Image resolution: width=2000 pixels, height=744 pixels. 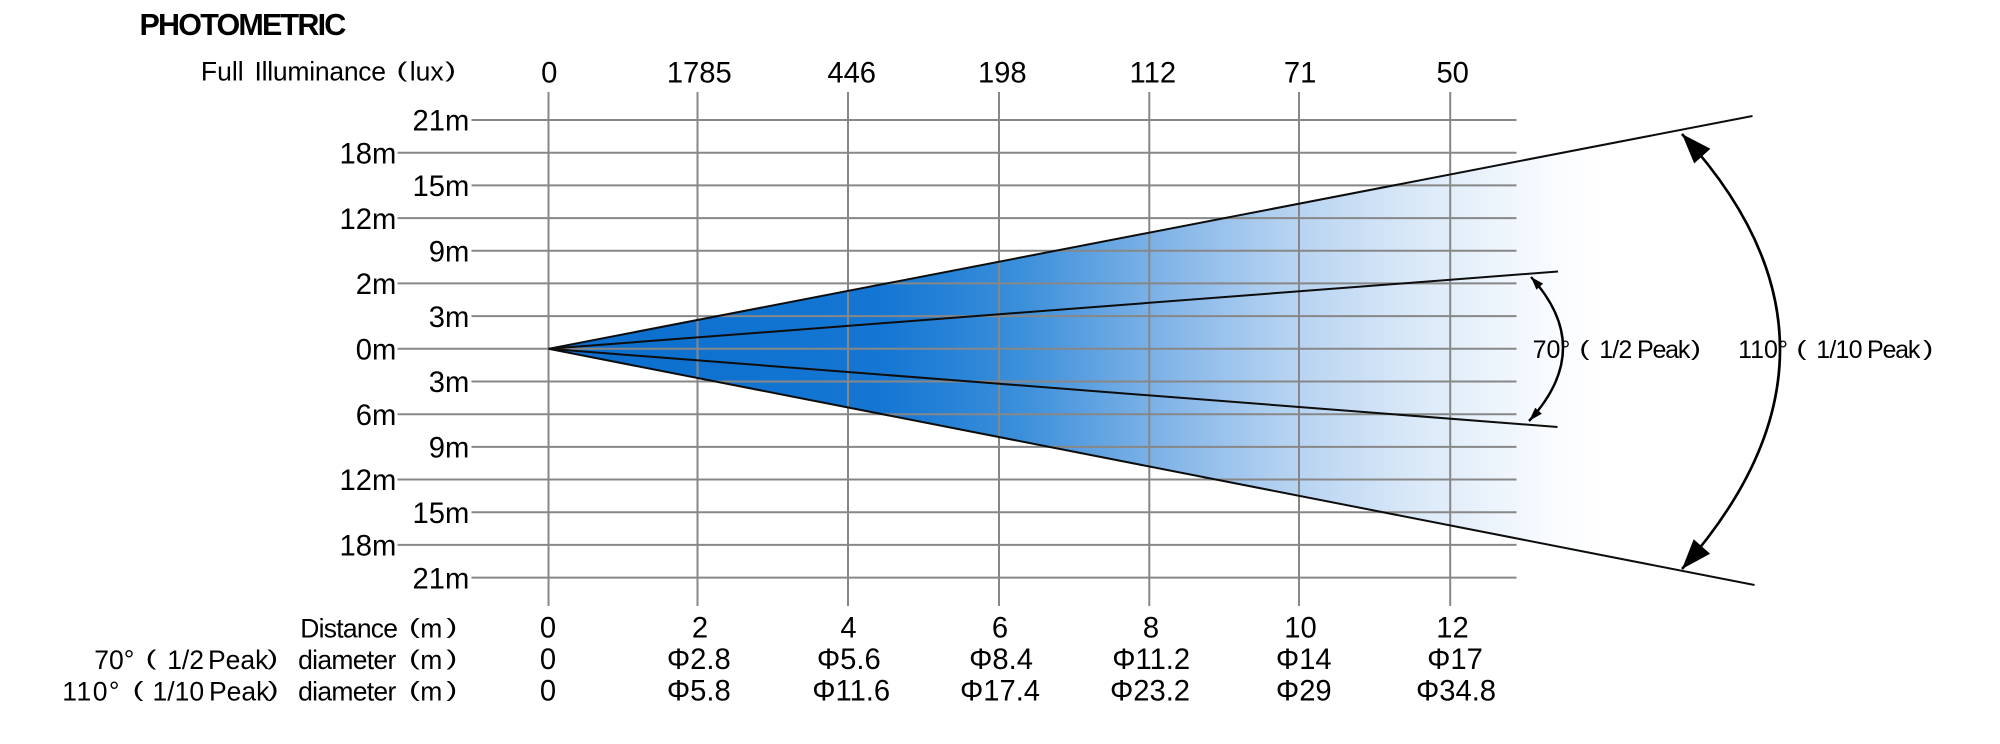 What do you see at coordinates (699, 692) in the screenshot?
I see `svg-text: Φ5.8` at bounding box center [699, 692].